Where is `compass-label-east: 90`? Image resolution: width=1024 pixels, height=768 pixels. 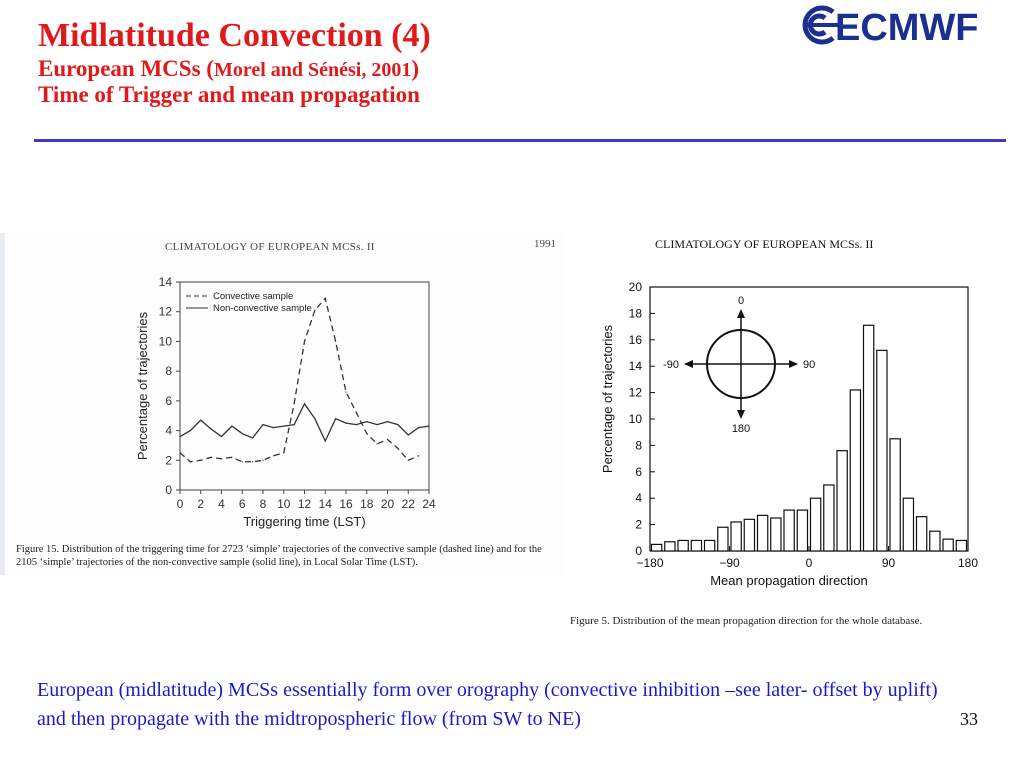 compass-label-east: 90 is located at coordinates (809, 365).